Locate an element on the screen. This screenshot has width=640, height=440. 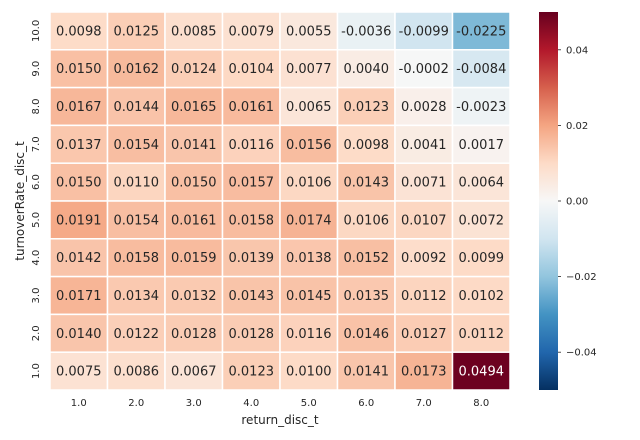
colorbar-ticks: 0.04 0.02 0.00 −0.02 −0.04 is located at coordinates (577, 202).